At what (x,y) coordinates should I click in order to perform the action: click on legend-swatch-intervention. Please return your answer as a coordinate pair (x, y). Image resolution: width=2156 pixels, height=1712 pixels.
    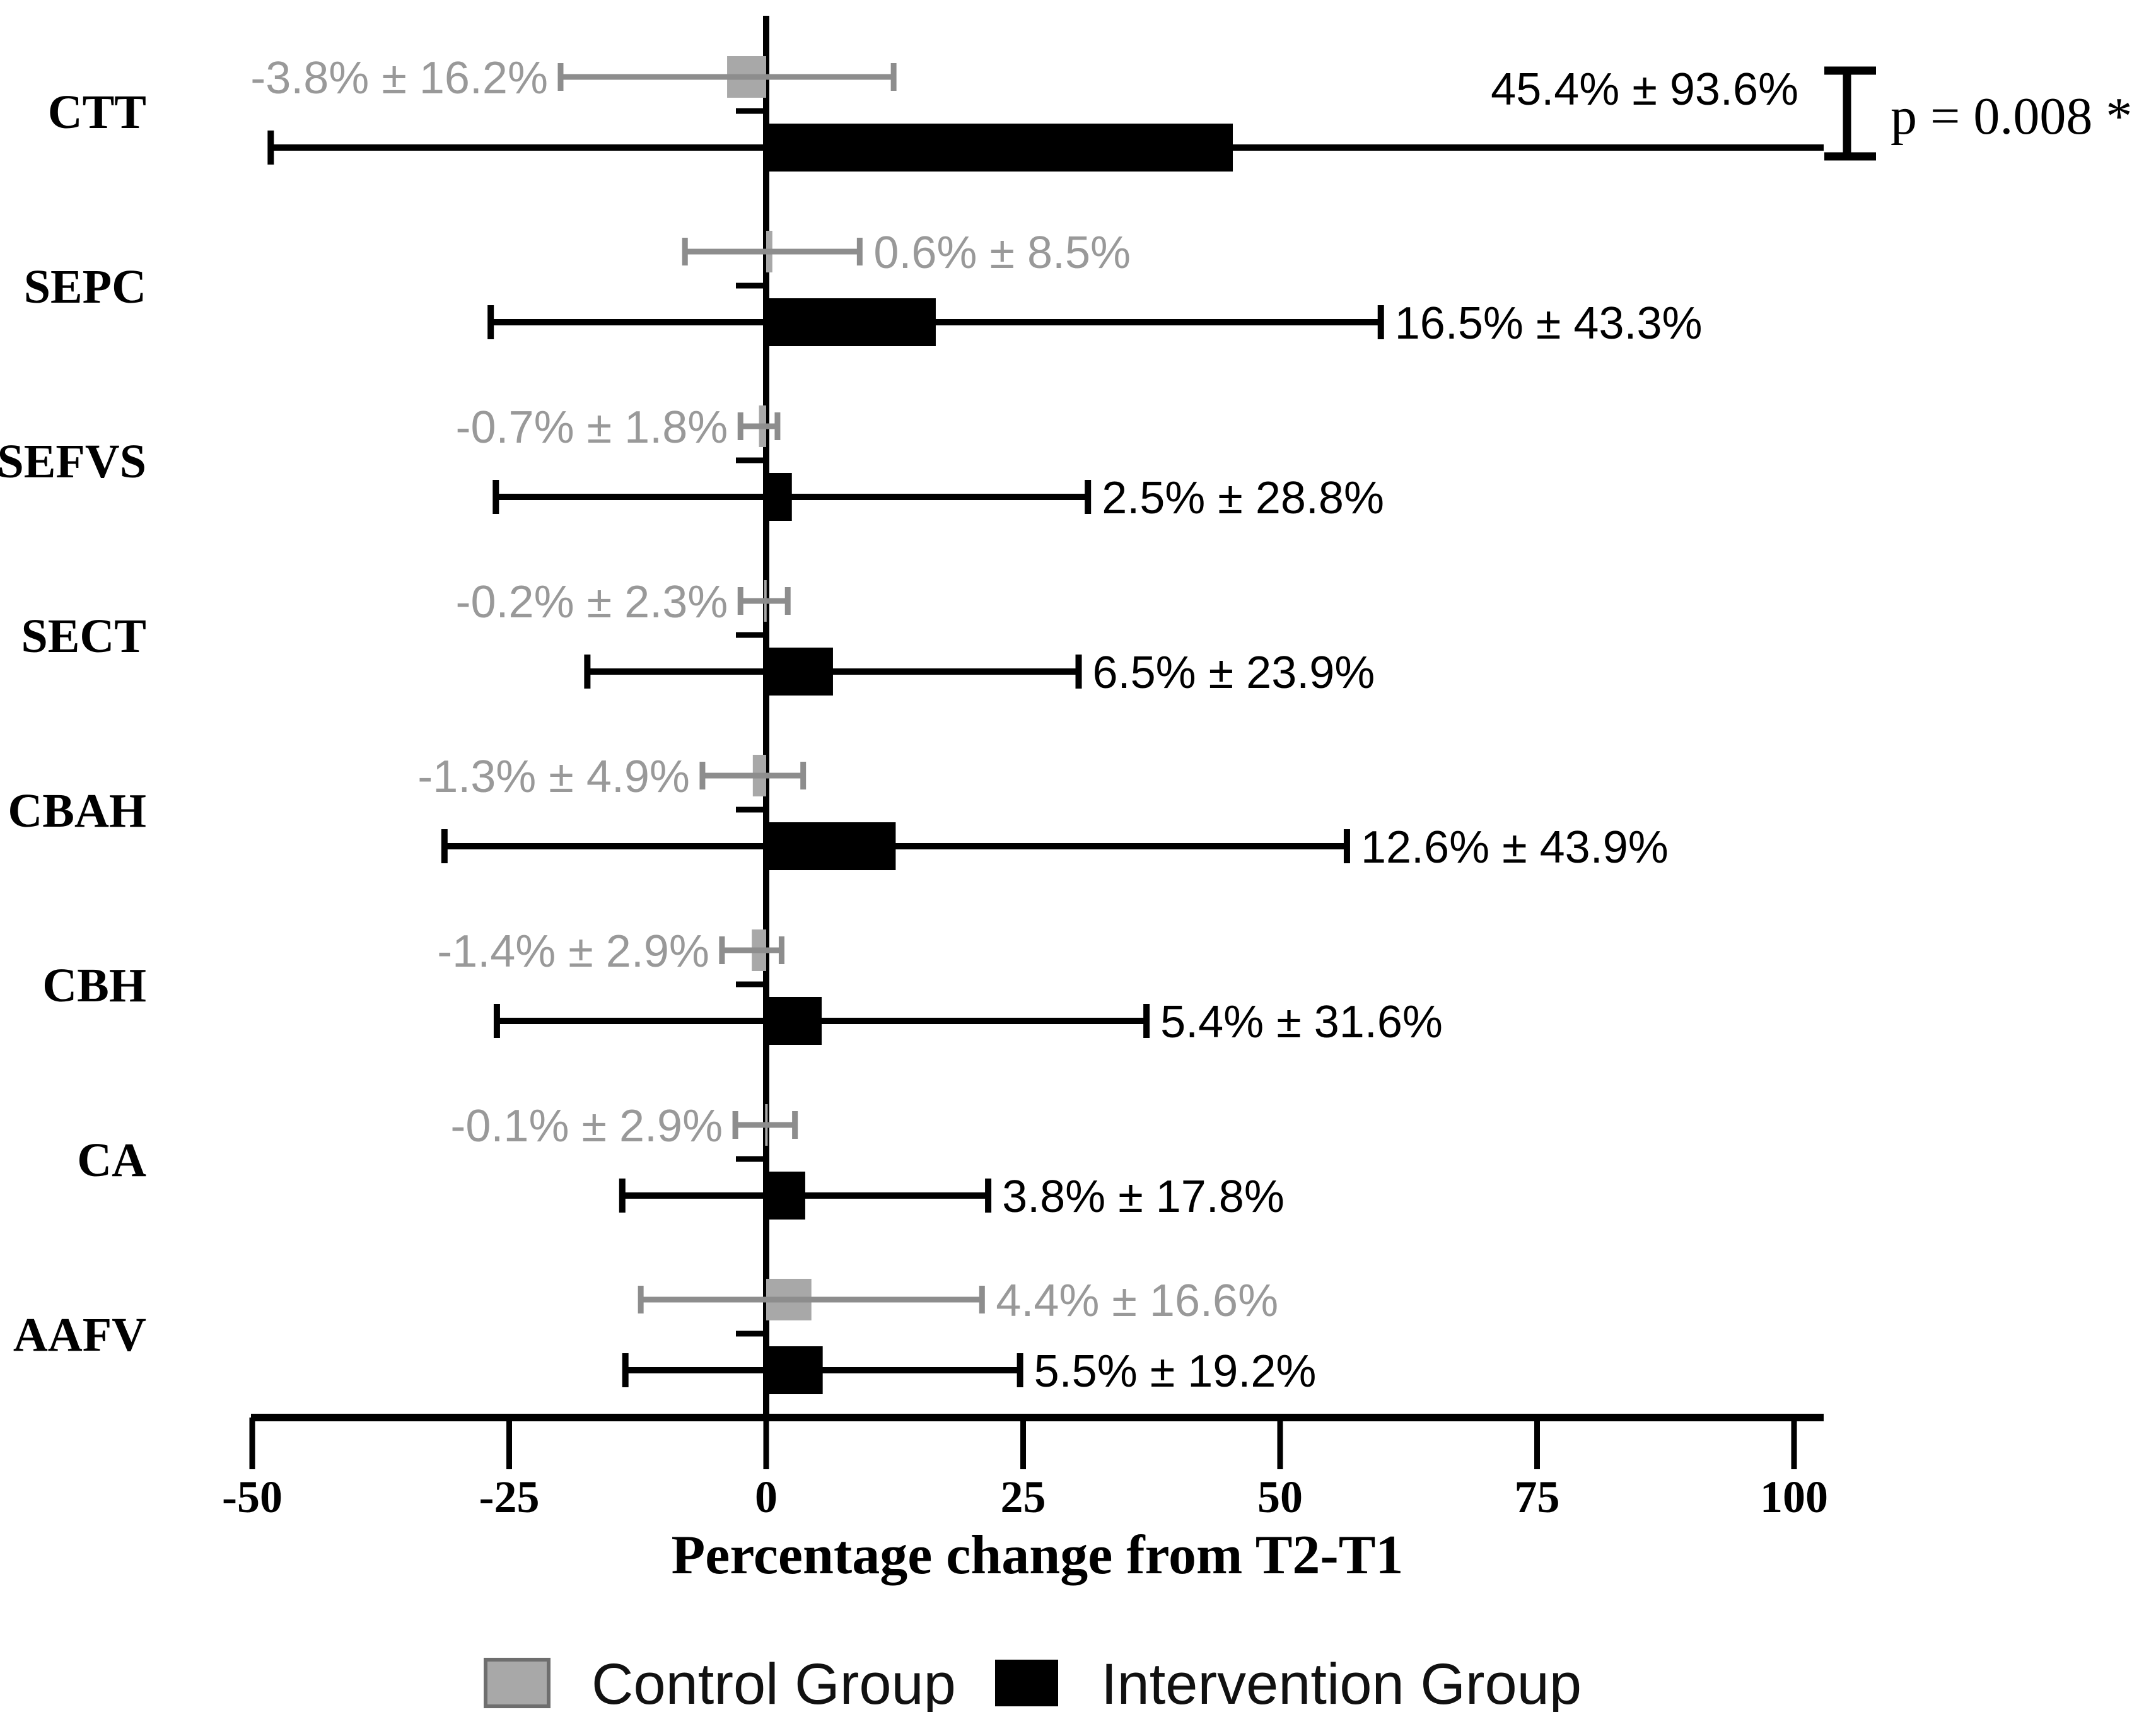
    Looking at the image, I should click on (1027, 1683).